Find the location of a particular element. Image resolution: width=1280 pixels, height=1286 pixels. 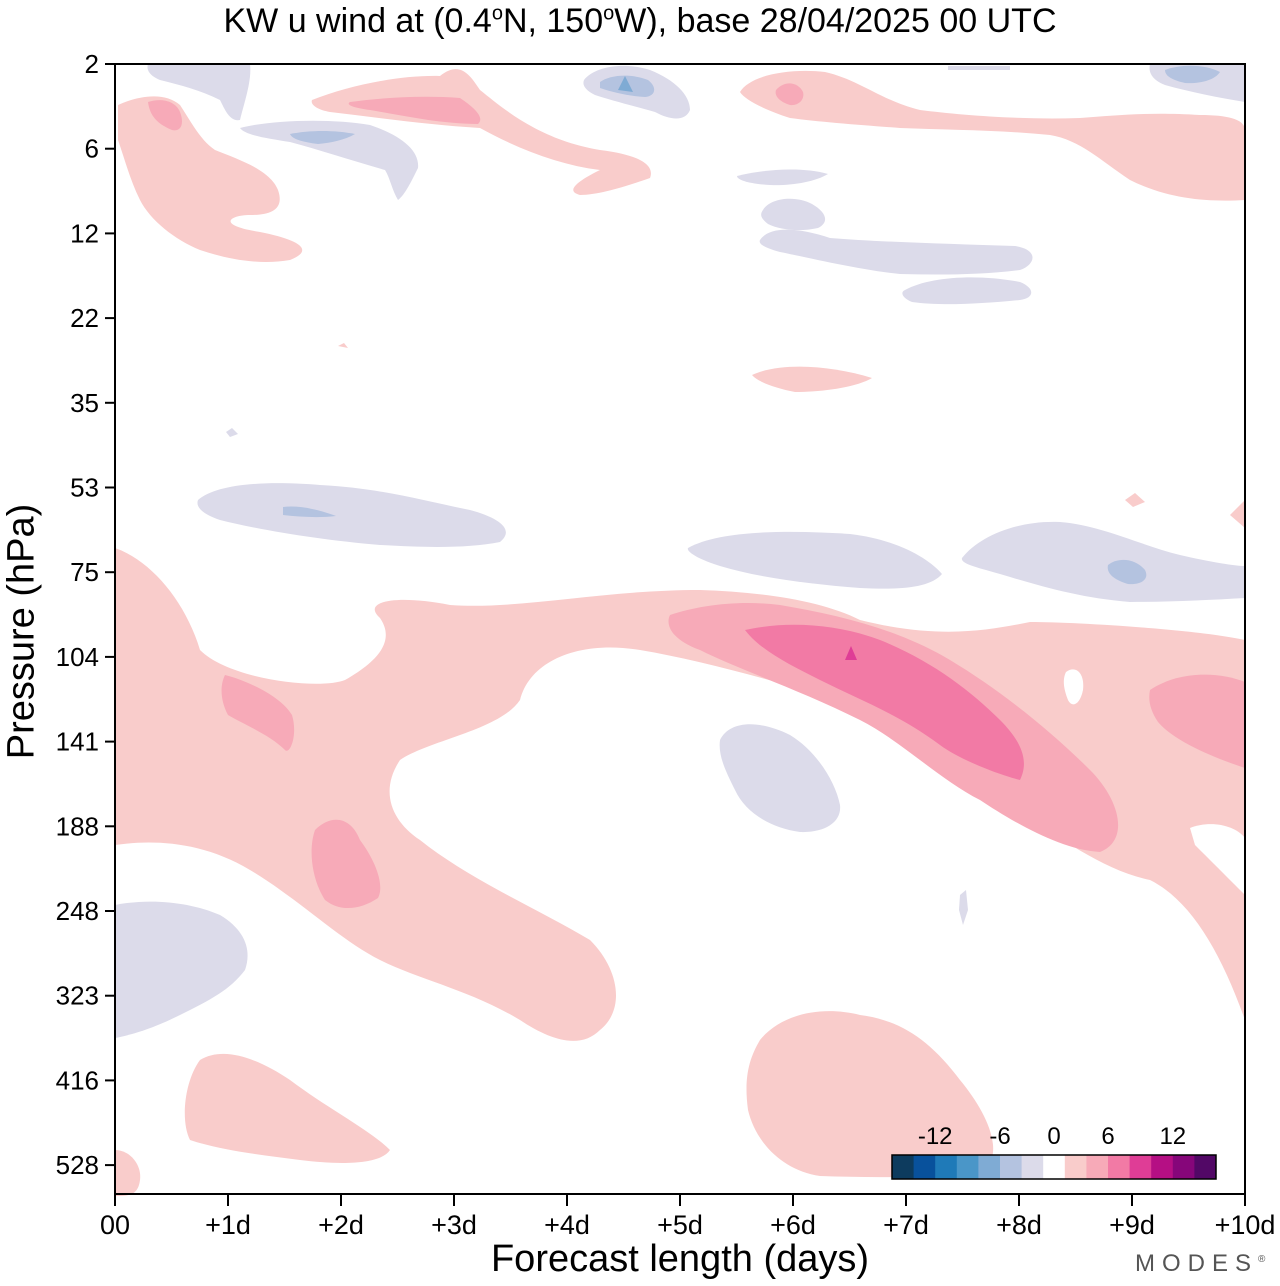

colorbar-tick-label: -6 is located at coordinates (999, 1136).